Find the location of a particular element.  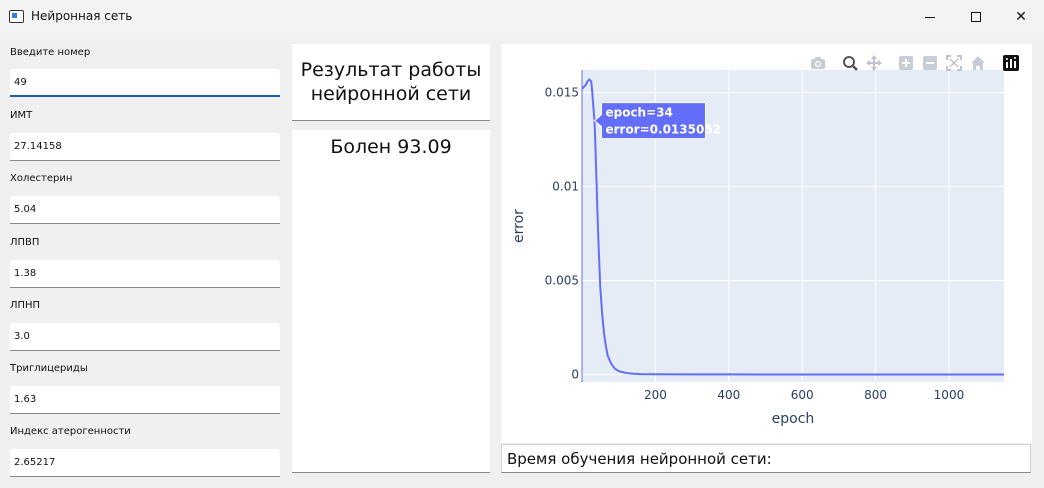

y-tick-label: 0.005 is located at coordinates (562, 281).